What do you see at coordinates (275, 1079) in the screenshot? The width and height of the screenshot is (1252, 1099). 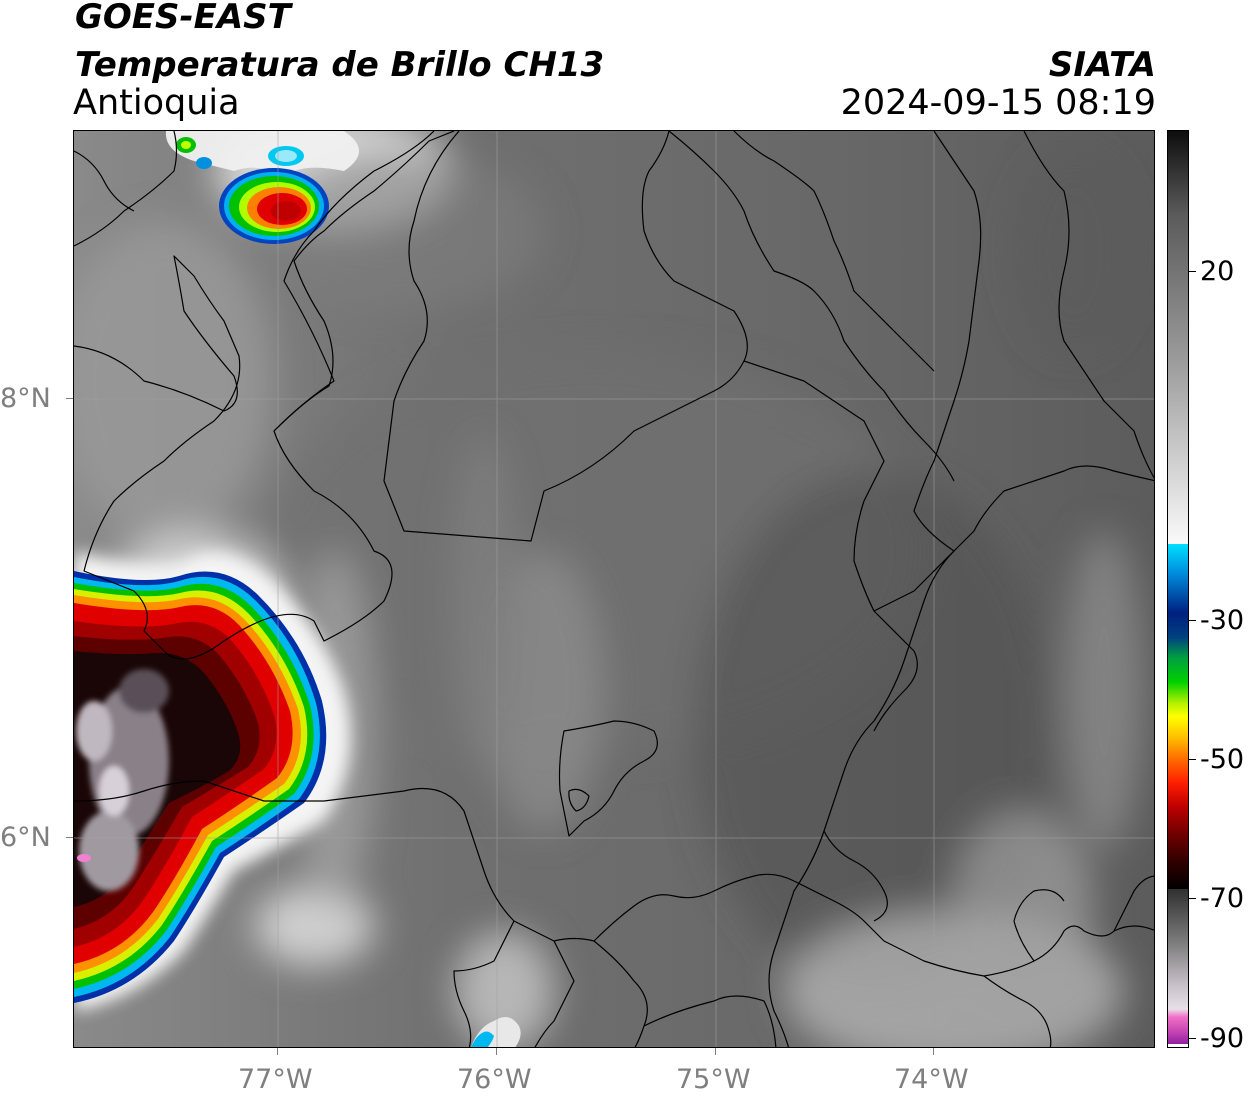 I see `lon-label-77w: 77°W` at bounding box center [275, 1079].